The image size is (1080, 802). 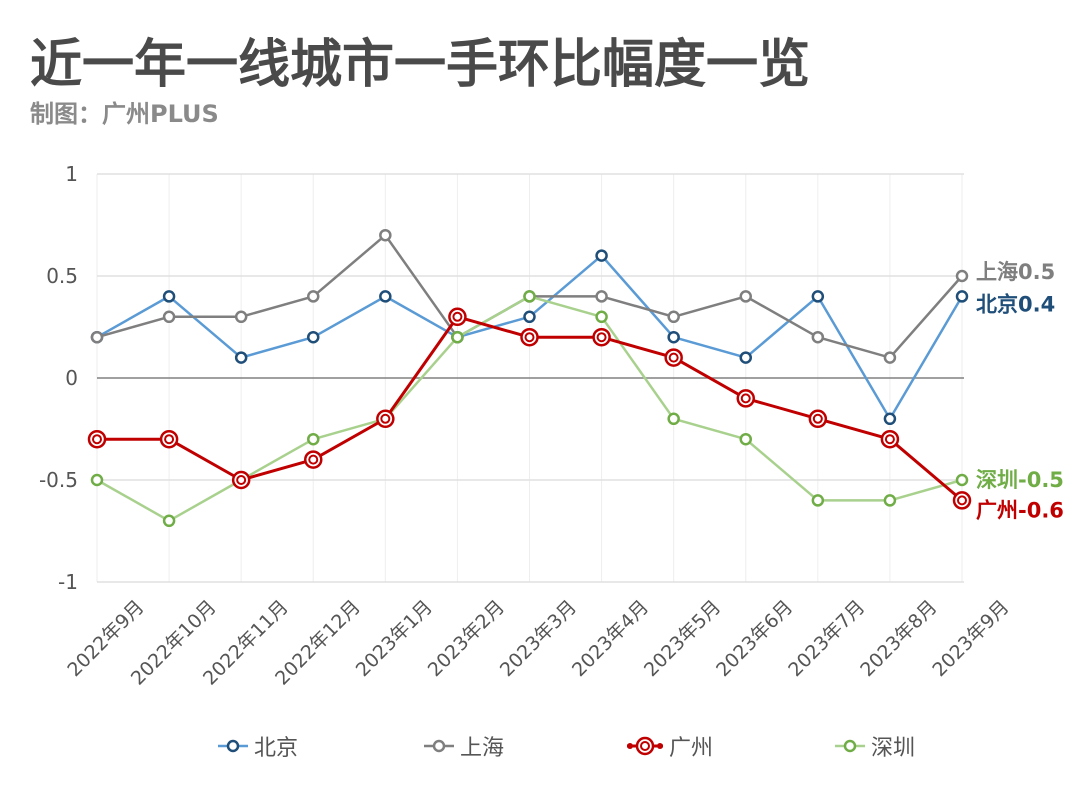 What do you see at coordinates (276, 748) in the screenshot?
I see `legend-label: 北京` at bounding box center [276, 748].